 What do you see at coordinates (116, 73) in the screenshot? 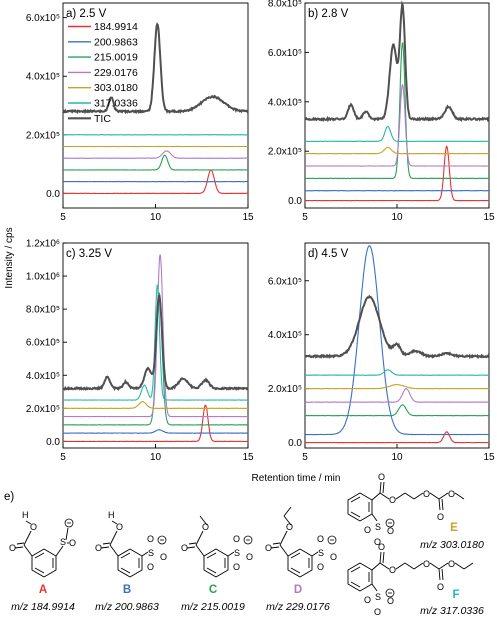
I see `legend-label: 229.0176` at bounding box center [116, 73].